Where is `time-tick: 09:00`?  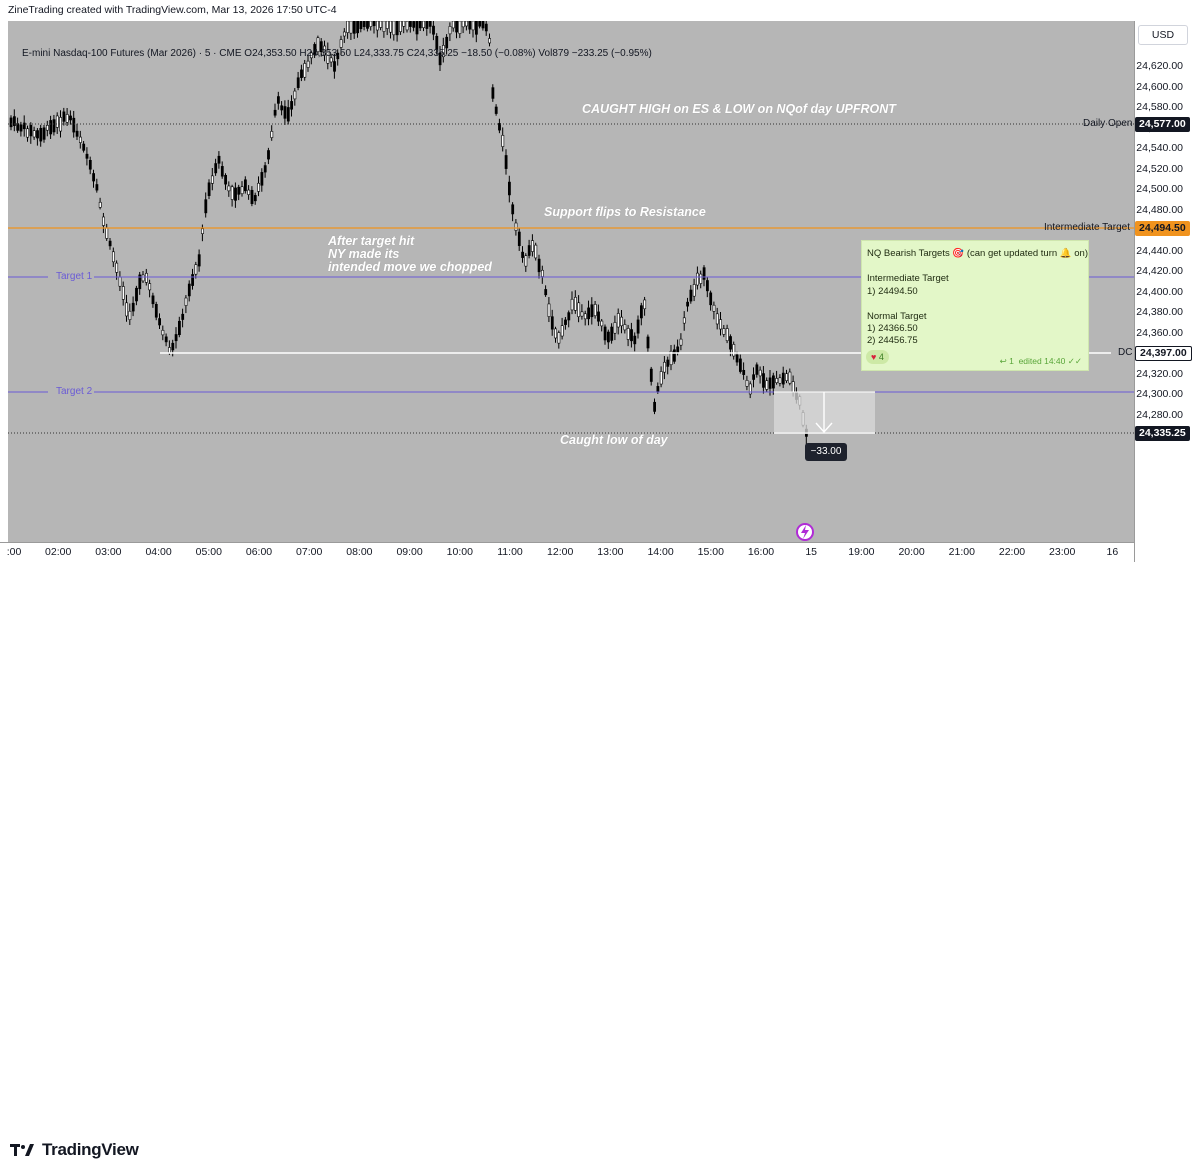
time-tick: 09:00 is located at coordinates (409, 552).